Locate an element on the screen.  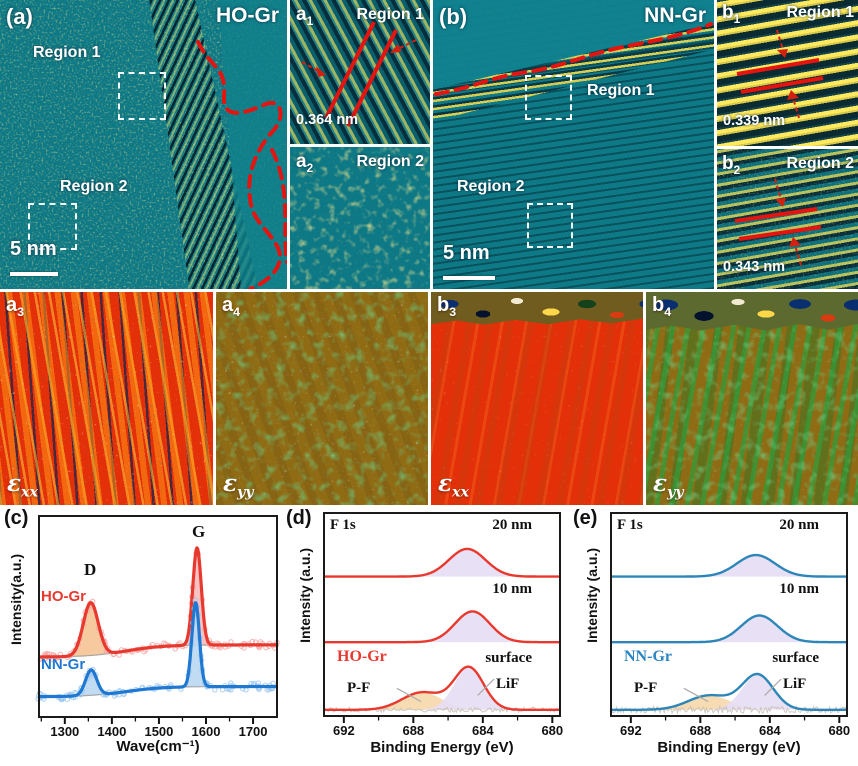
inset-b1-region1: b1 Region 1 0.339 nm is located at coordinates (787, 73).